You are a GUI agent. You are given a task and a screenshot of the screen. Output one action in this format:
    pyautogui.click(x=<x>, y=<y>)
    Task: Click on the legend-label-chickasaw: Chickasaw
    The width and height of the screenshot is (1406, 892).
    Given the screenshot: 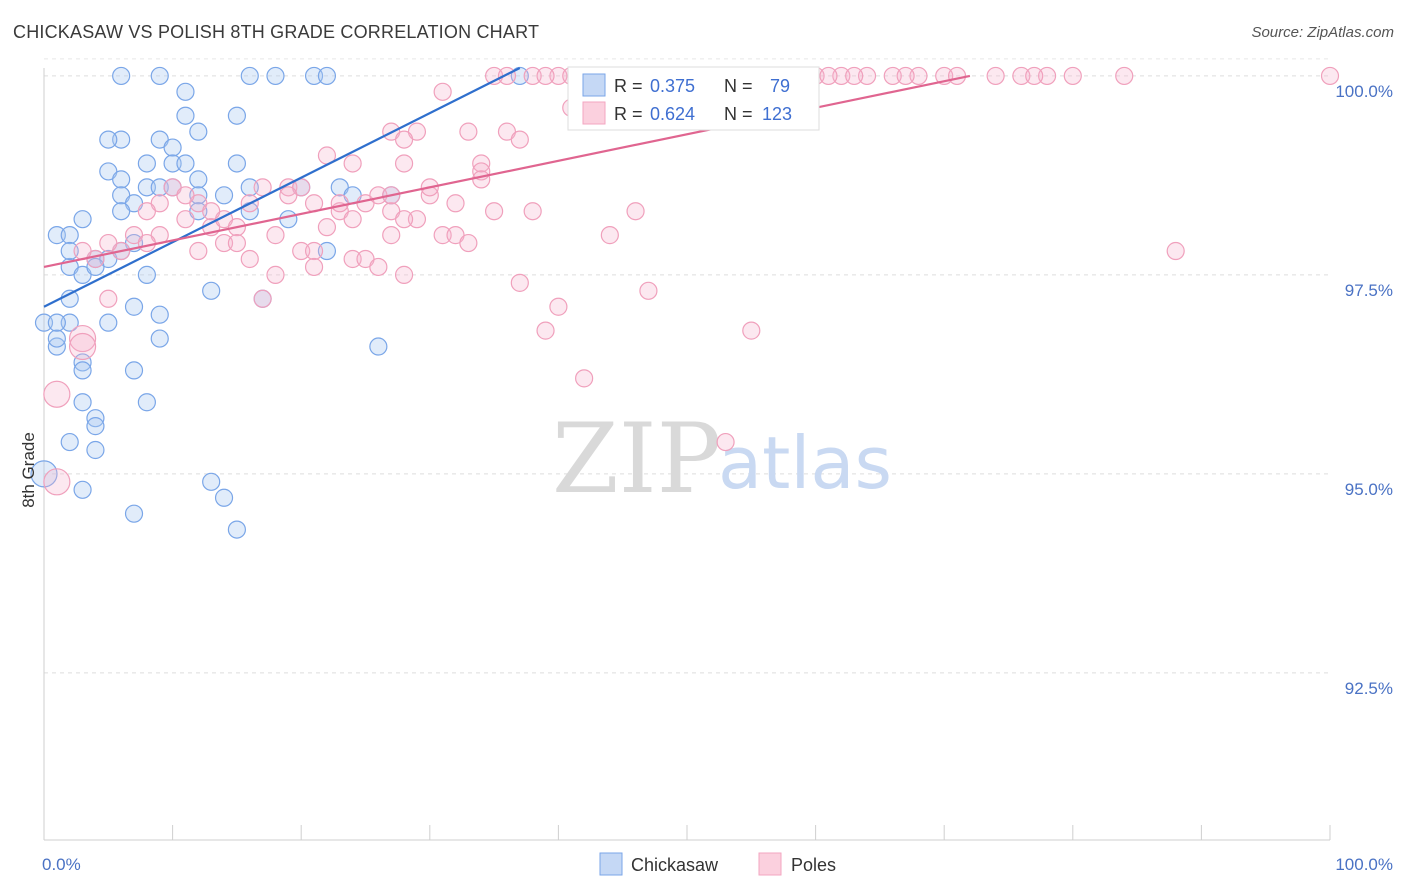 What is the action you would take?
    pyautogui.click(x=675, y=865)
    